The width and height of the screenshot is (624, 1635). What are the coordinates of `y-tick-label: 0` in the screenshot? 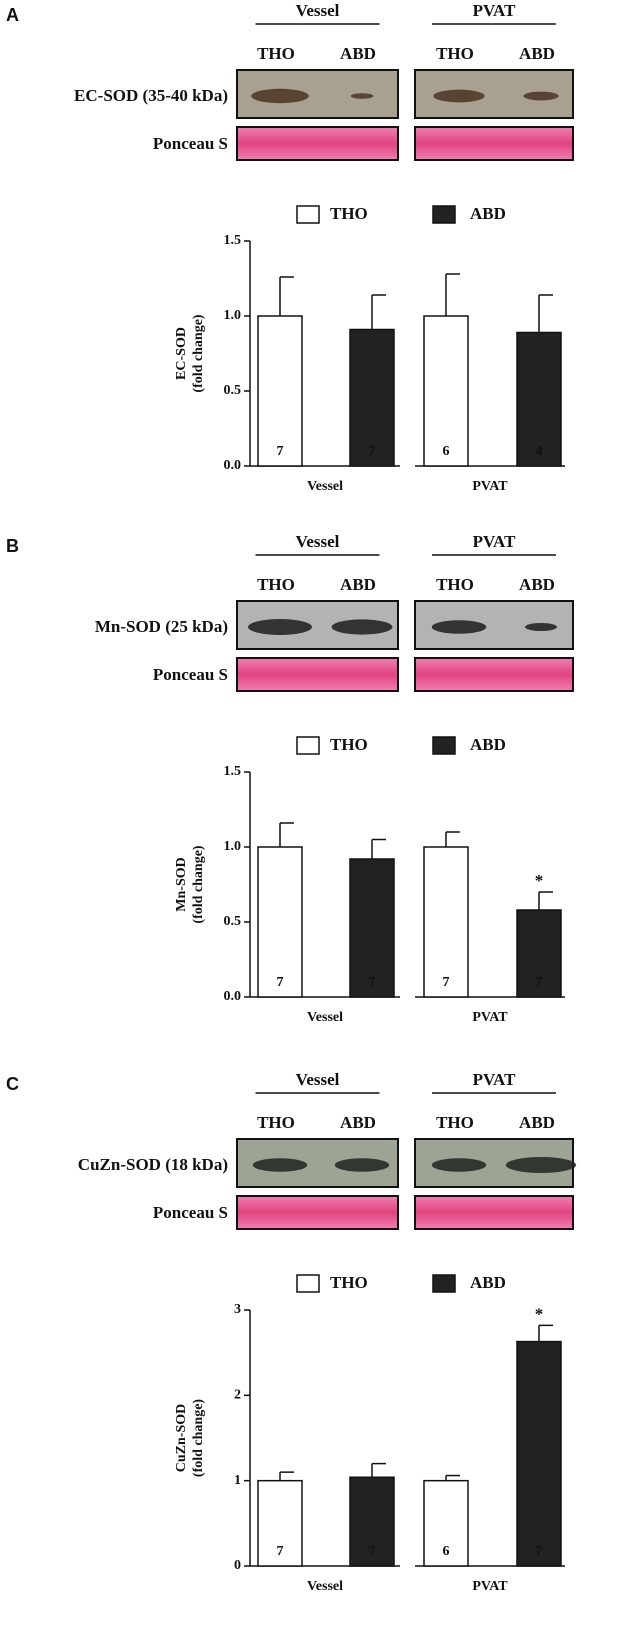 It's located at (237, 1565).